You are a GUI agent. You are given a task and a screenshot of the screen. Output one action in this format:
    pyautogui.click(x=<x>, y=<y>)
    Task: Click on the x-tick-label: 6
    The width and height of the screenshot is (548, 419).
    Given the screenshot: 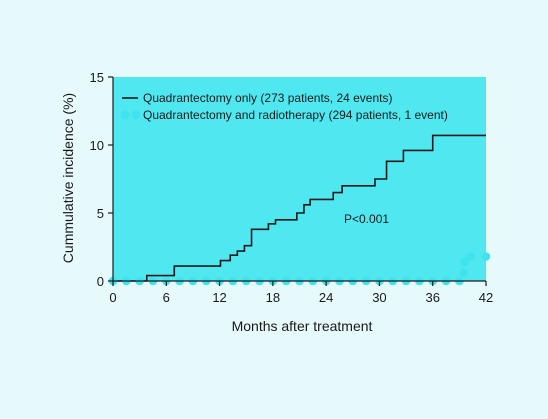 What is the action you would take?
    pyautogui.click(x=166, y=297)
    